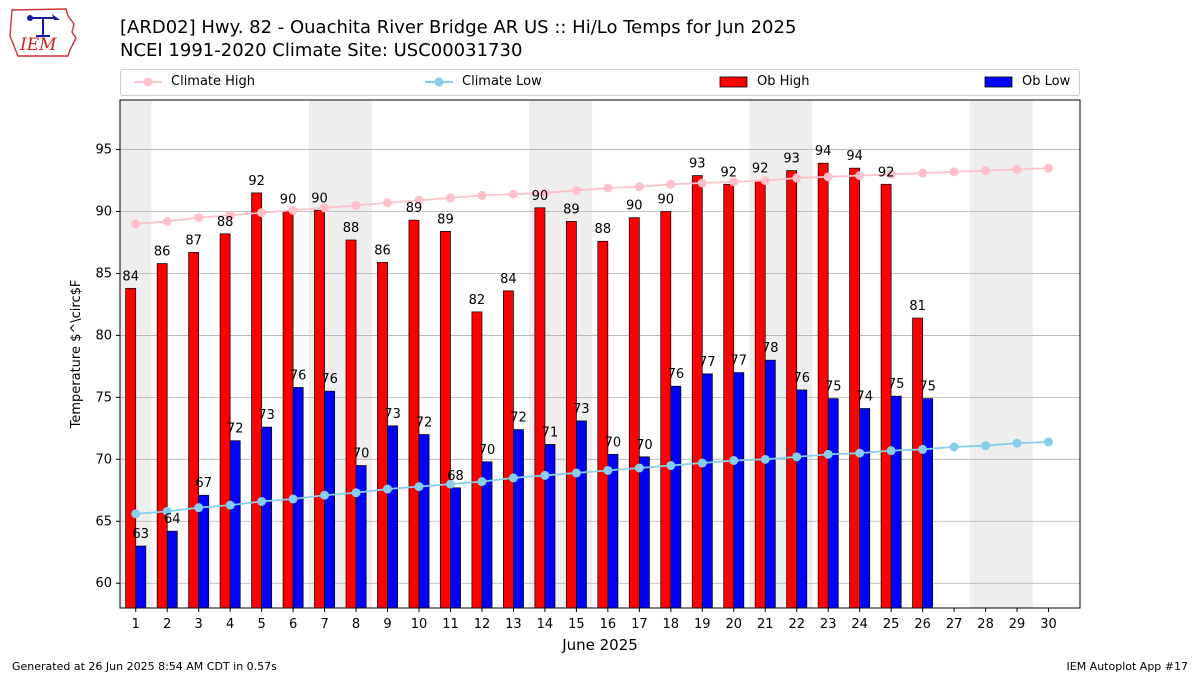  Describe the element at coordinates (550, 432) in the screenshot. I see `ob-low-data-label: 71` at that location.